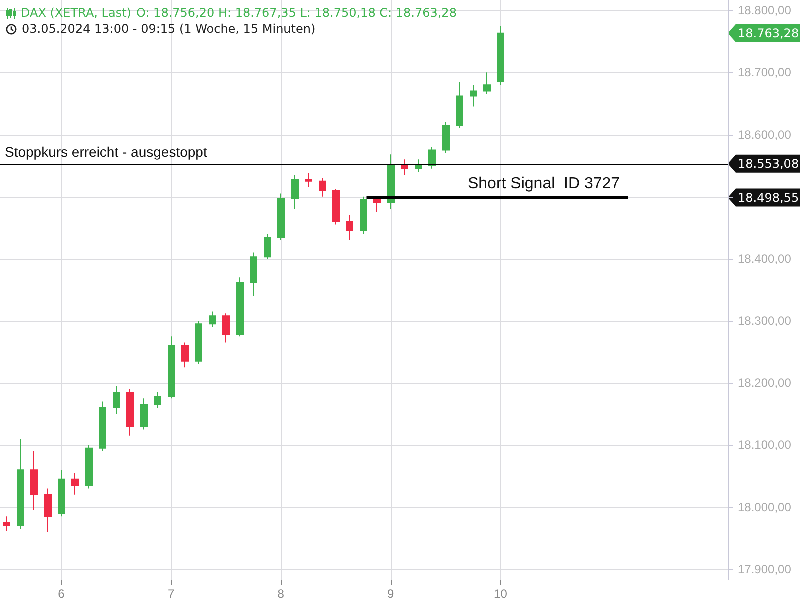 This screenshot has width=800, height=600. What do you see at coordinates (765, 259) in the screenshot?
I see `y-tick-label: 18.400,00` at bounding box center [765, 259].